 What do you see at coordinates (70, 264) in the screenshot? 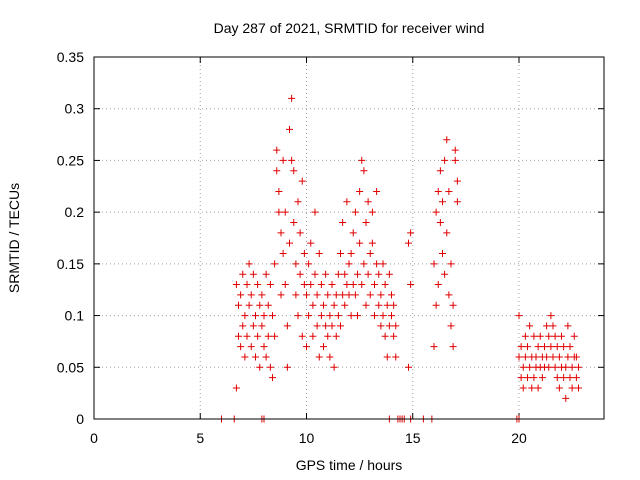
I see `y-tick-label: 0.15` at bounding box center [70, 264].